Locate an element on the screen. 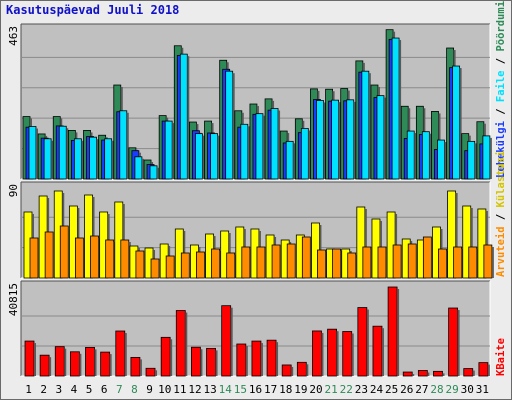  bar-files-16-shadow is located at coordinates (263, 147).